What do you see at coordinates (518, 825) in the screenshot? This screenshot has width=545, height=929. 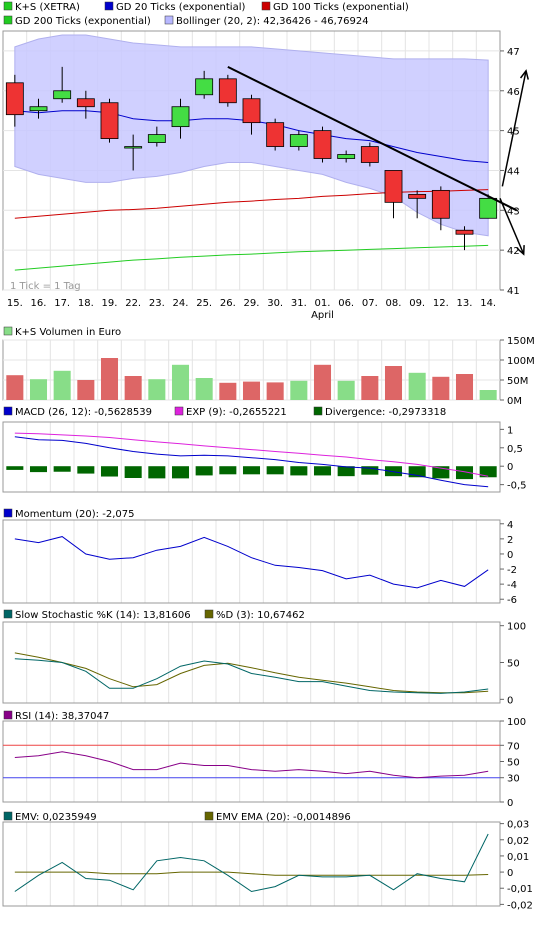 I see `y-tick-label: 0,03` at bounding box center [518, 825].